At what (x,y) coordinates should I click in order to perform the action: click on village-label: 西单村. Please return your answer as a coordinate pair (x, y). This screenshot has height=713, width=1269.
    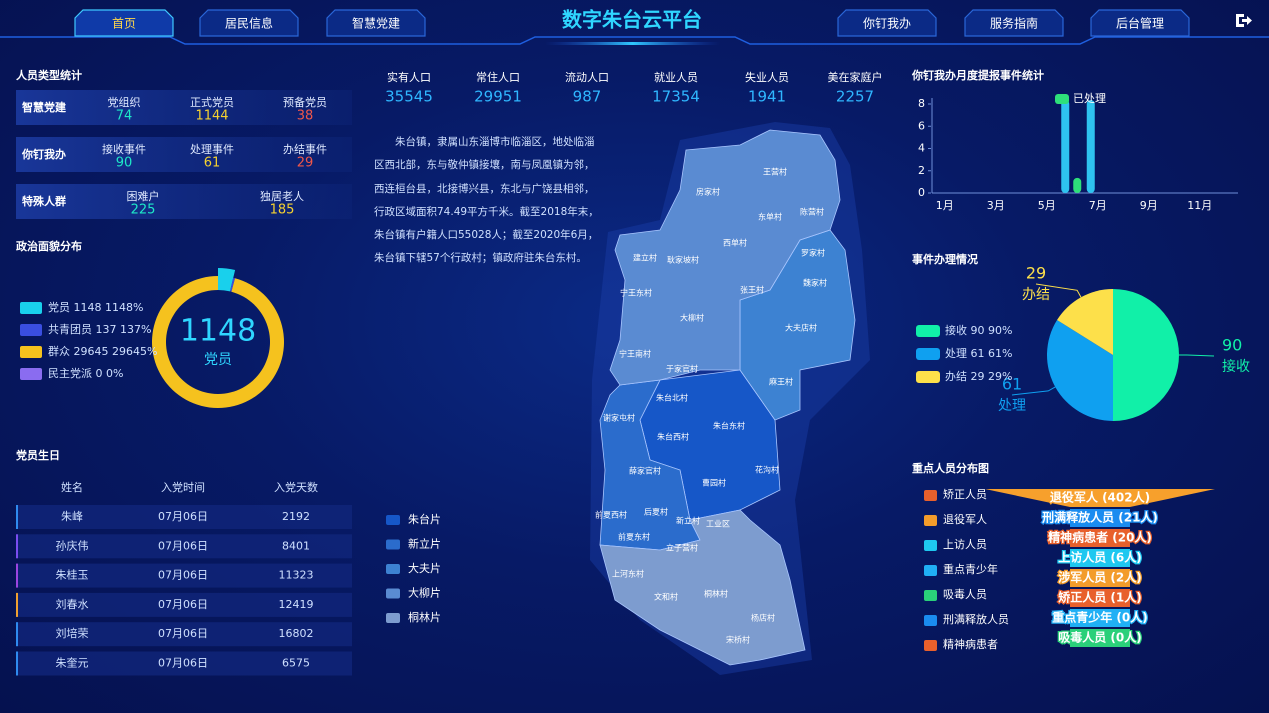
    Looking at the image, I should click on (735, 243).